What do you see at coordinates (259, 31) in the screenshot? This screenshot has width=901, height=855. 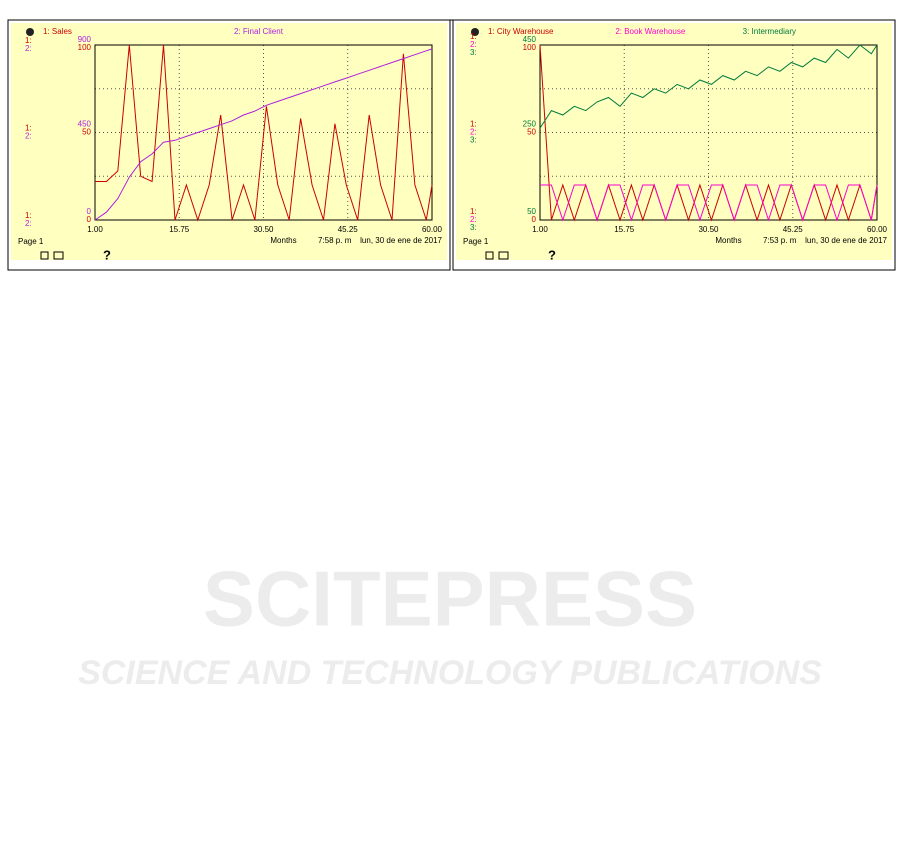 I see `legend-entry: 2: Final Client` at bounding box center [259, 31].